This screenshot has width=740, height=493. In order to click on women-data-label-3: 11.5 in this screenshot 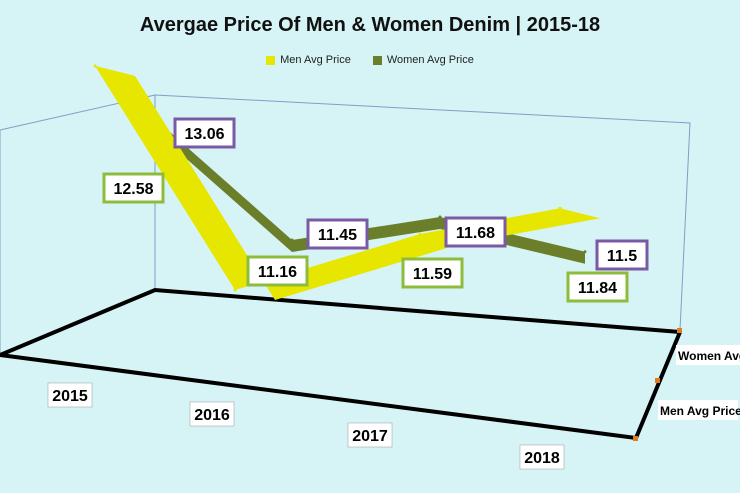, I will do `click(622, 255)`.